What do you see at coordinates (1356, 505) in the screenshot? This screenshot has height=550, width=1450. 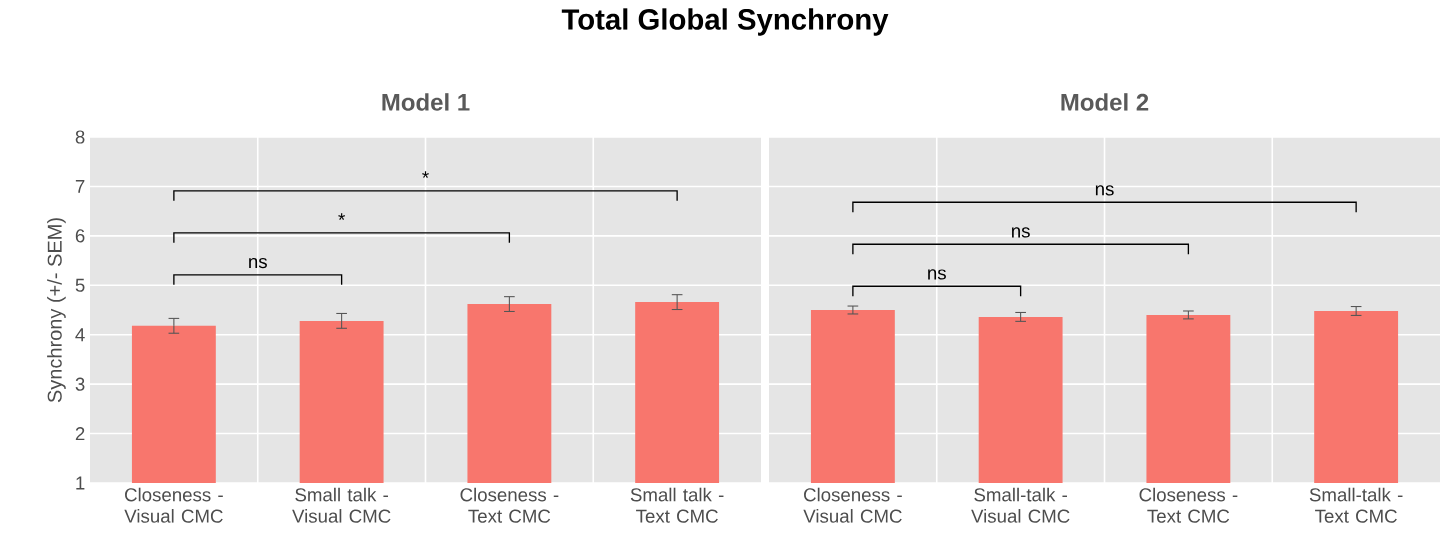 I see `x-tick-label: Small-talk - Text CMC` at bounding box center [1356, 505].